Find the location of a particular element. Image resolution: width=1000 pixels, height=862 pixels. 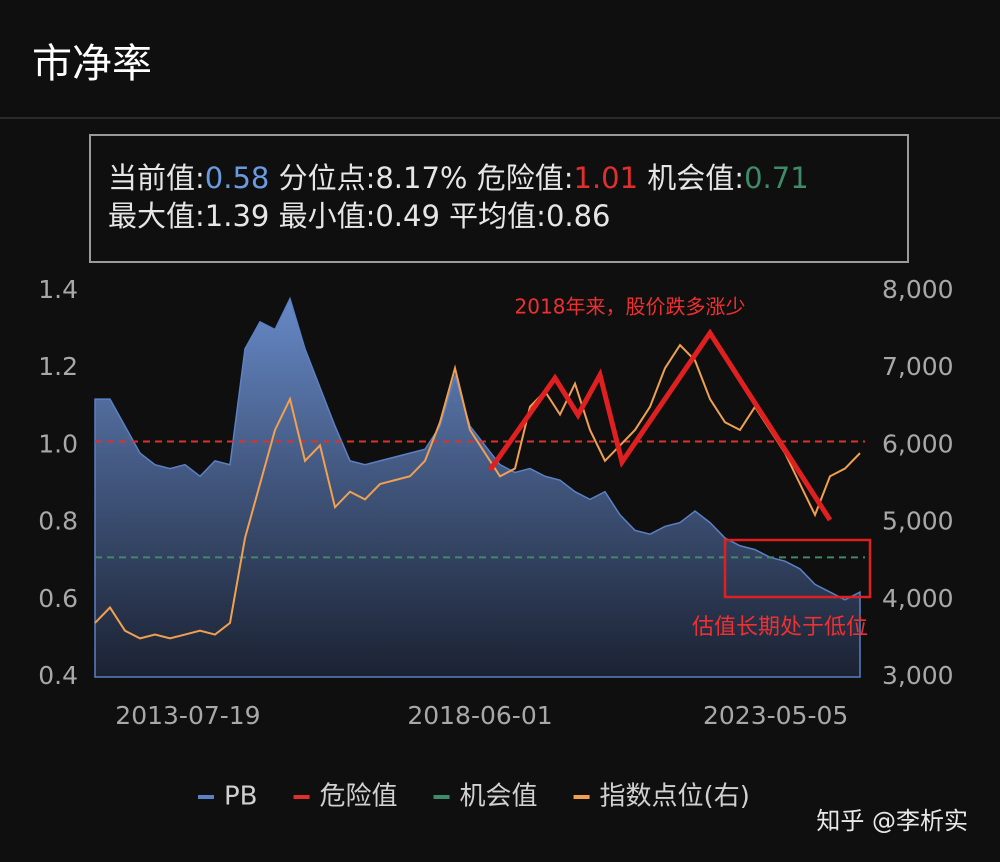

annotation: 2018年来，股价跌多涨少 is located at coordinates (630, 307).